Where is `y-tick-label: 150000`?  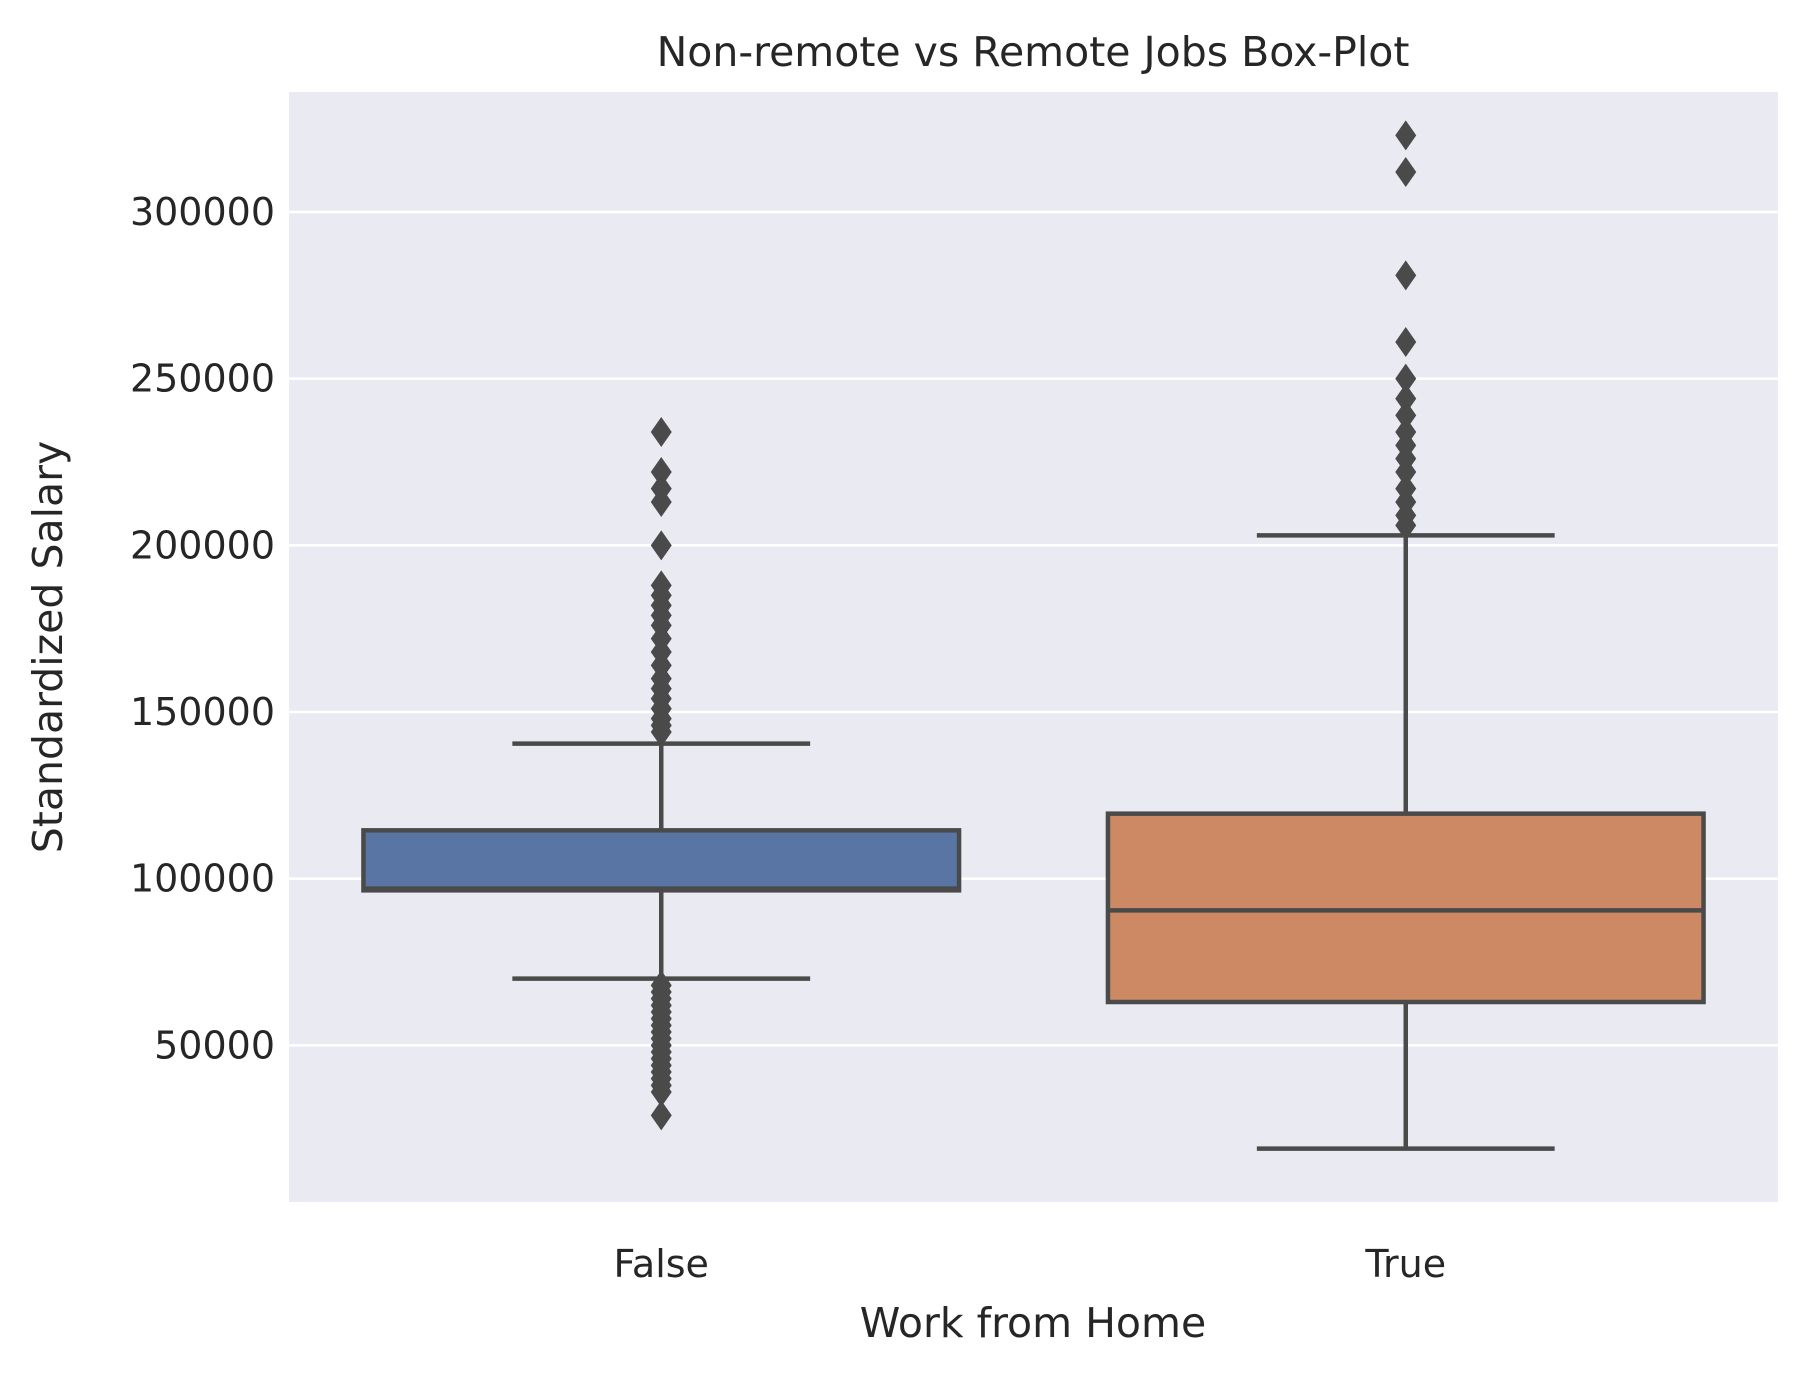 y-tick-label: 150000 is located at coordinates (202, 712).